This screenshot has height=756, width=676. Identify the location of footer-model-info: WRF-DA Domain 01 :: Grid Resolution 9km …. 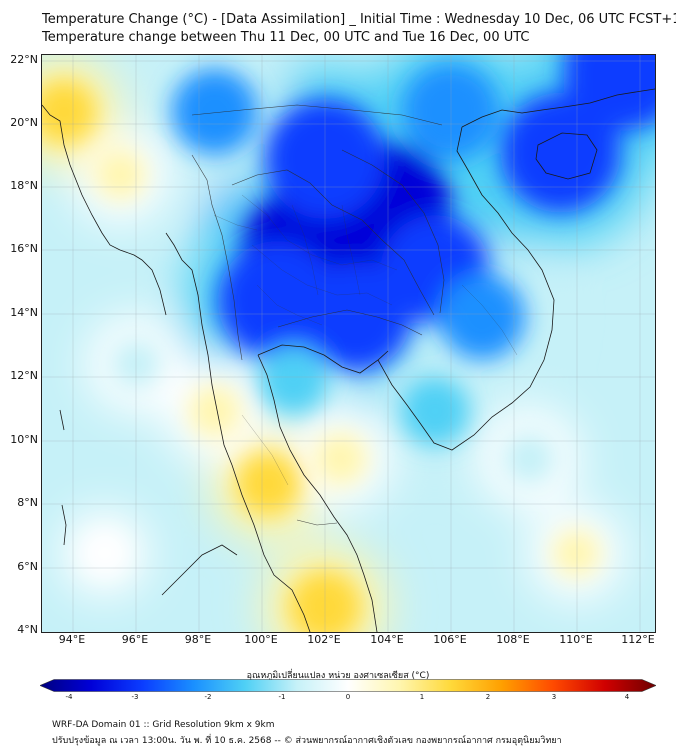
(163, 725).